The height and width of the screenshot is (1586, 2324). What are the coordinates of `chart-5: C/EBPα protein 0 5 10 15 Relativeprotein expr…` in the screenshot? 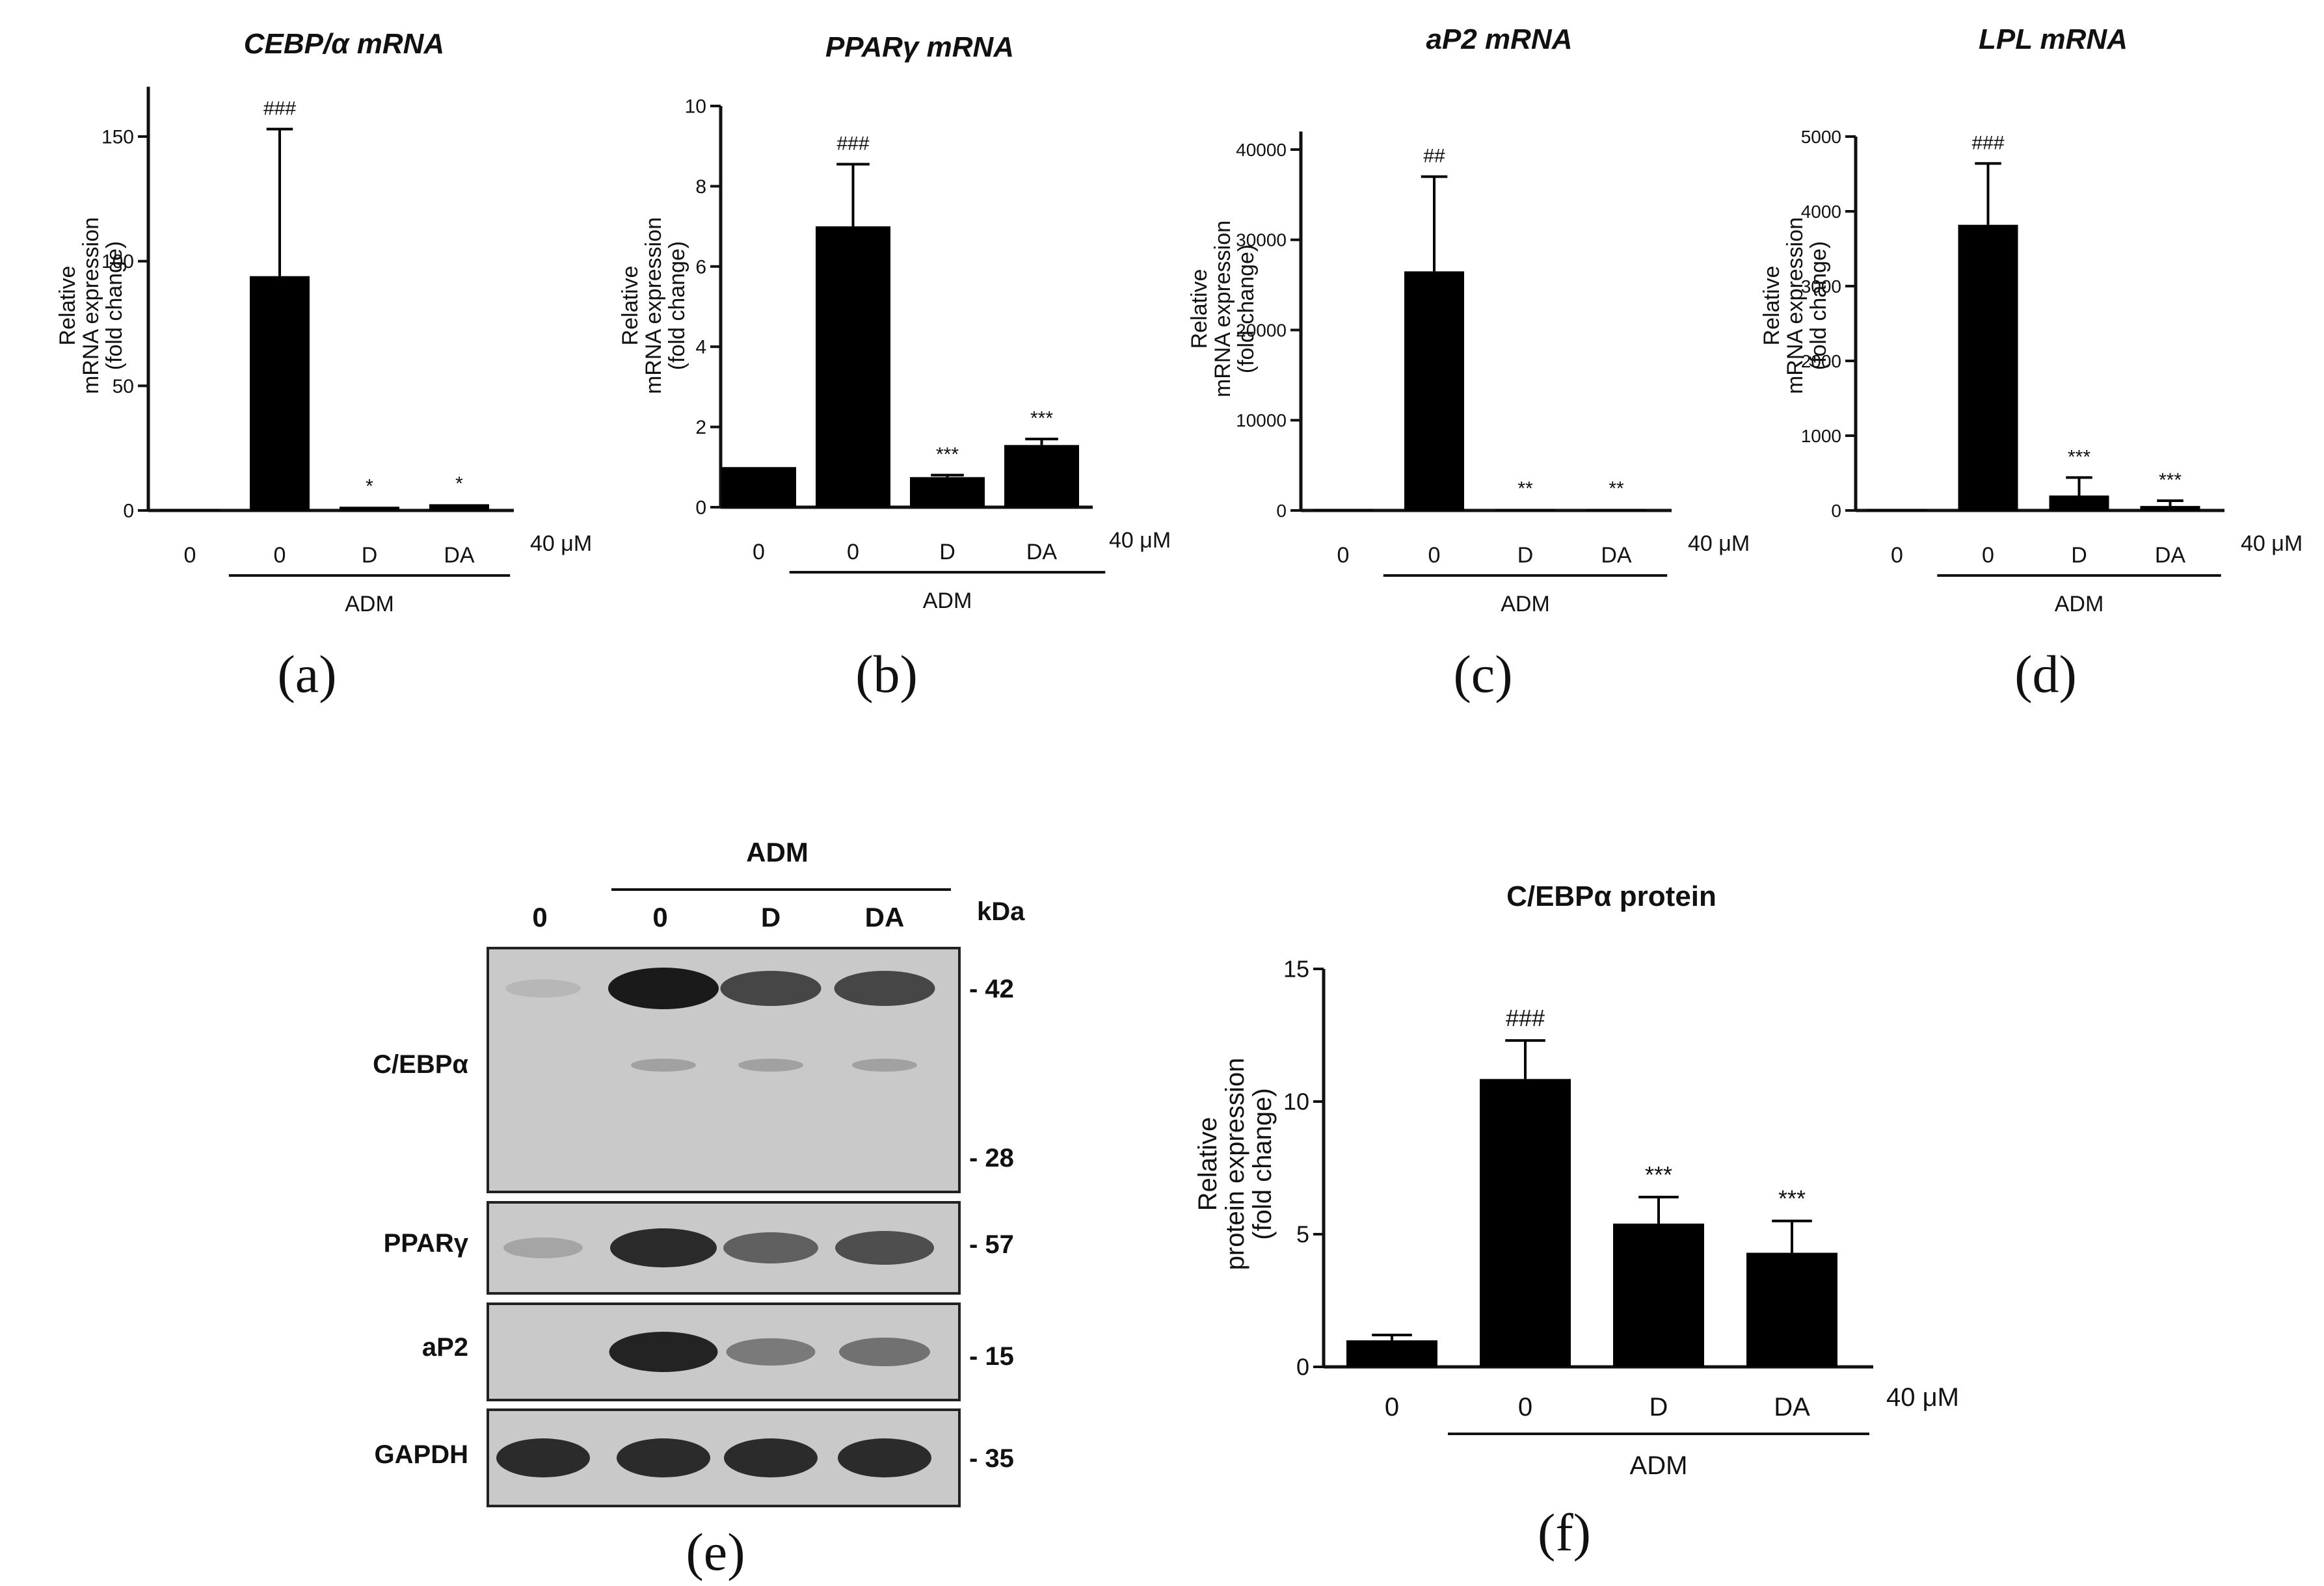 It's located at (1576, 1180).